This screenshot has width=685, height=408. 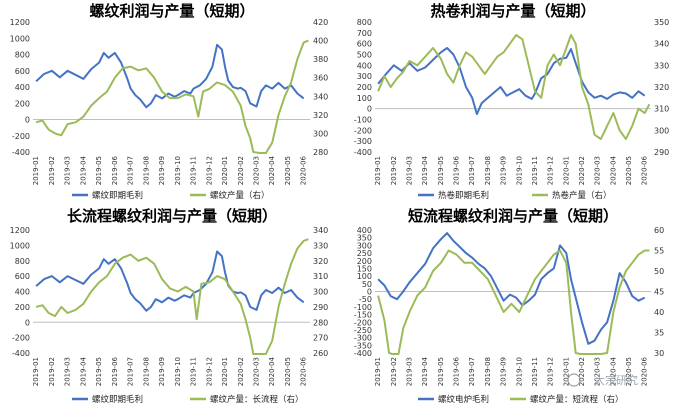 What do you see at coordinates (659, 353) in the screenshot?
I see `right-tick-label: 30` at bounding box center [659, 353].